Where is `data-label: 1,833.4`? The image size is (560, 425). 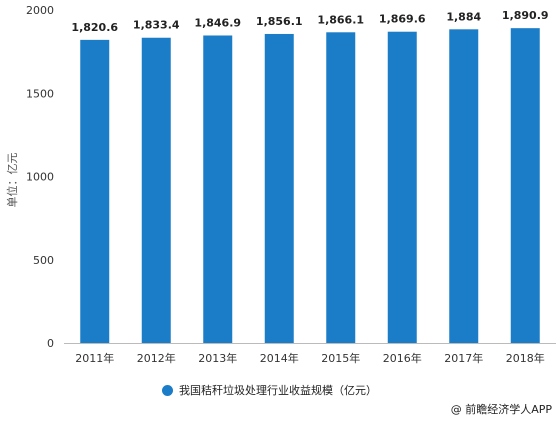
data-label: 1,833.4 is located at coordinates (156, 25).